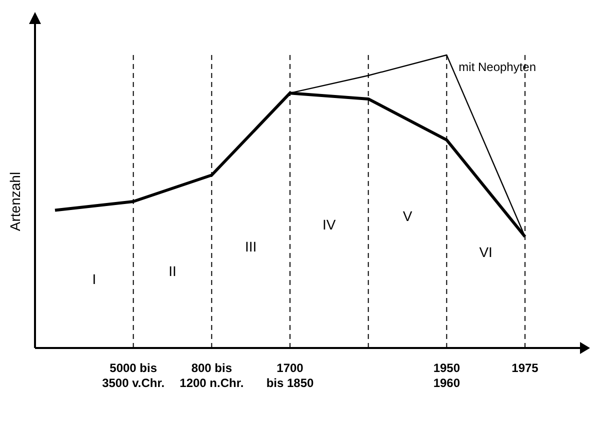  What do you see at coordinates (446, 375) in the screenshot?
I see `x-tick-label: 1950 1960` at bounding box center [446, 375].